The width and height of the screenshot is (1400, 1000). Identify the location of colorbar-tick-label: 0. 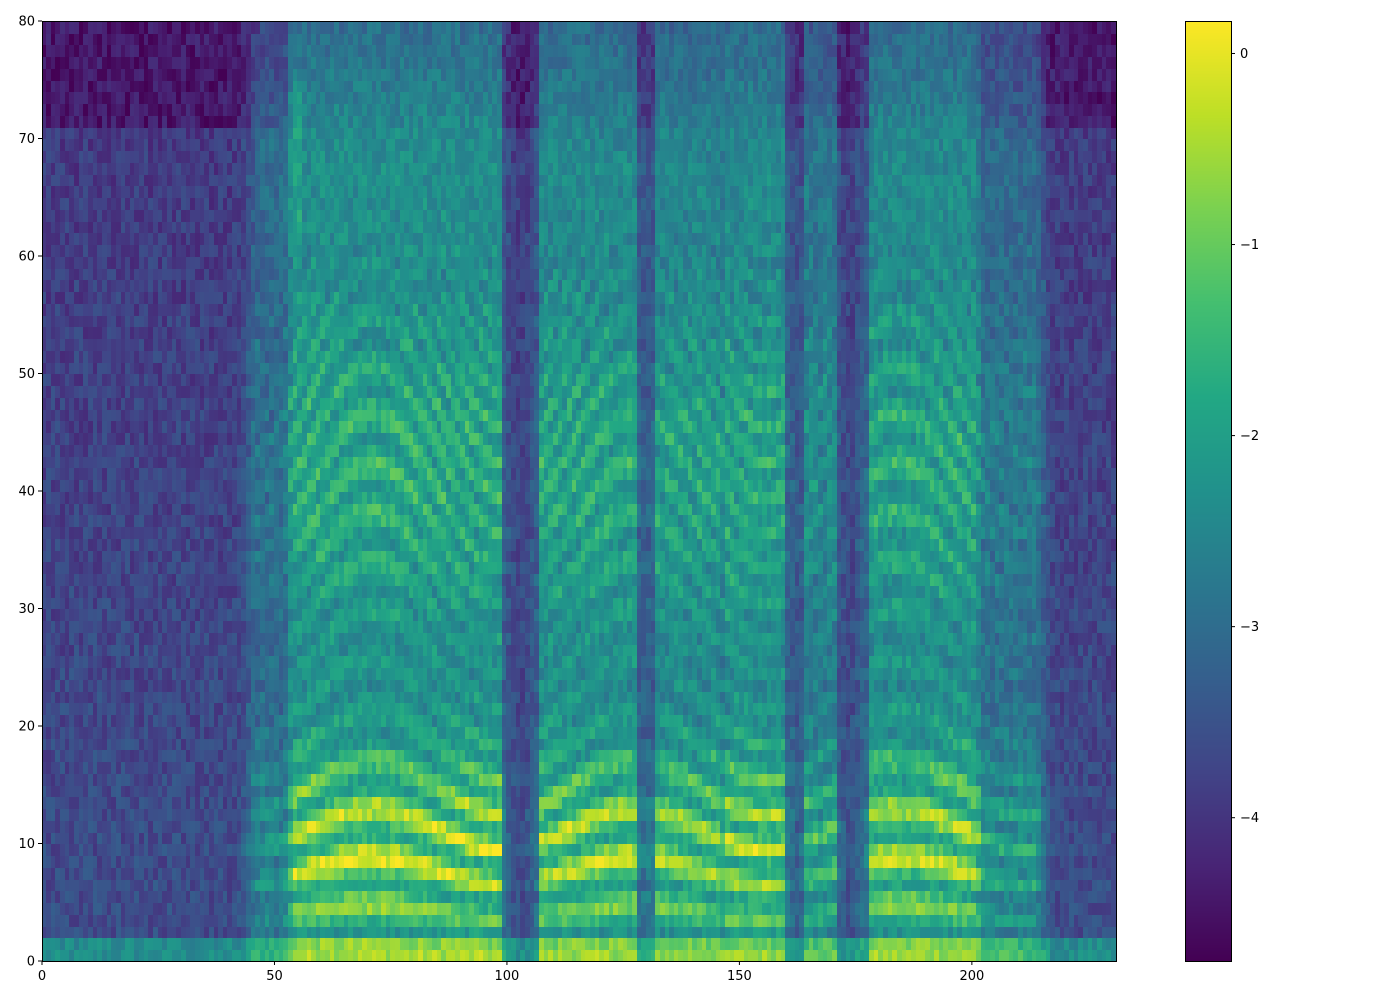
(1244, 54).